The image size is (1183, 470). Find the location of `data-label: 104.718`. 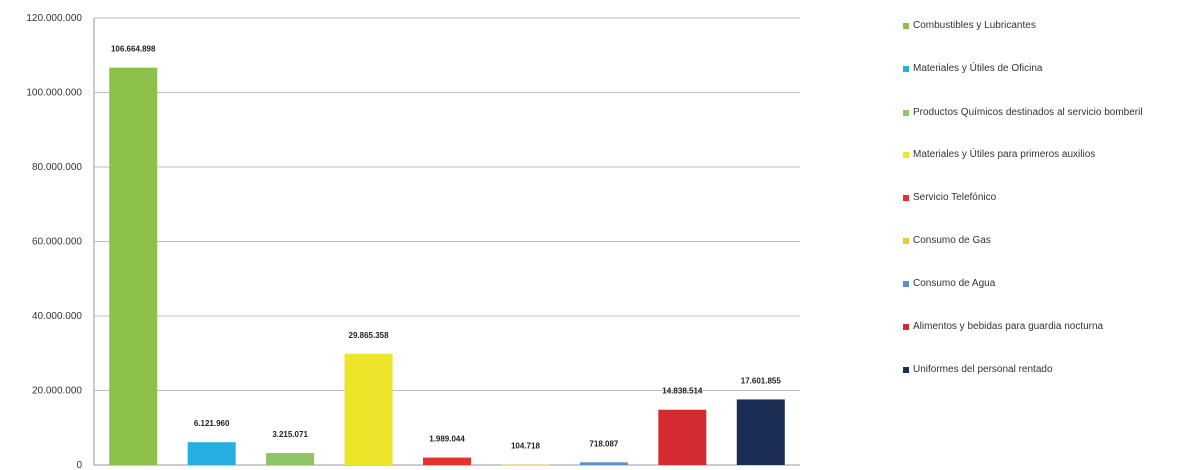

data-label: 104.718 is located at coordinates (525, 446).